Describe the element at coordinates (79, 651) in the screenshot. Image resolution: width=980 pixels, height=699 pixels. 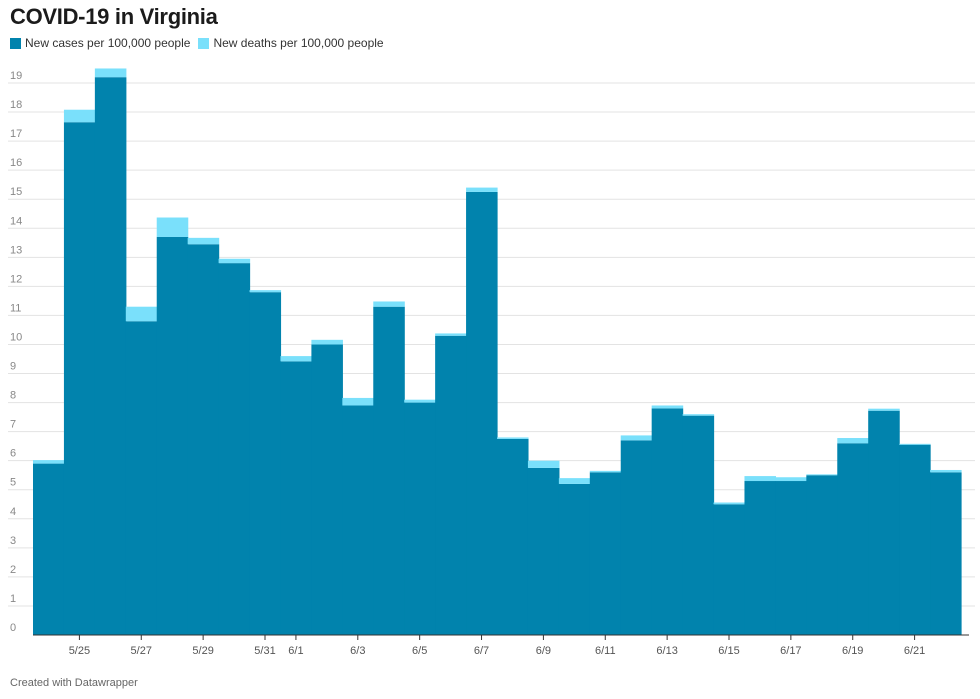
I see `x-tick-label: 5/25` at that location.